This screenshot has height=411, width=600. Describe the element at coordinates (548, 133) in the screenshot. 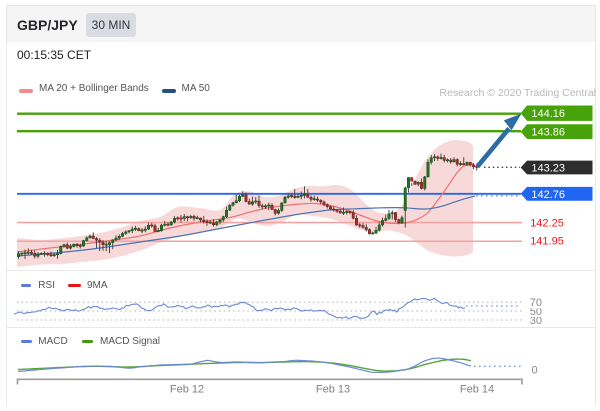

I see `svg-text: 143.86` at that location.